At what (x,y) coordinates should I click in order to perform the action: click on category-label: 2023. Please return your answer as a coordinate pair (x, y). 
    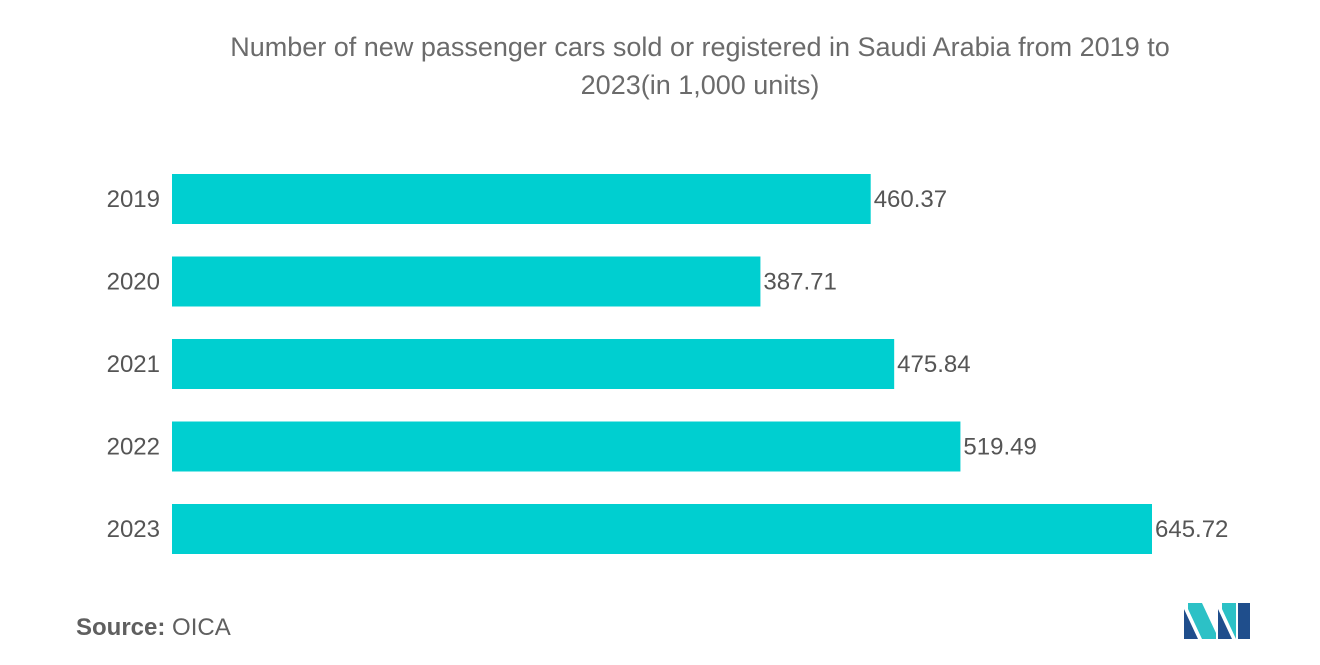
    Looking at the image, I should click on (133, 529).